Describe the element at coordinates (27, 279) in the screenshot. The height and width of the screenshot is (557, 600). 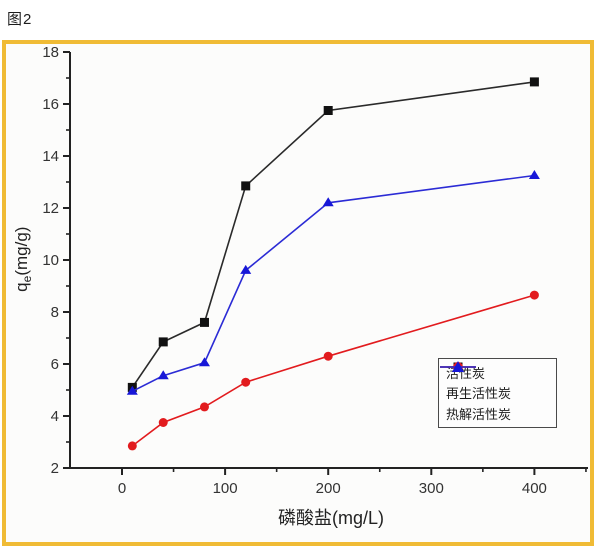
I see `y-axis-label-sub: e` at that location.